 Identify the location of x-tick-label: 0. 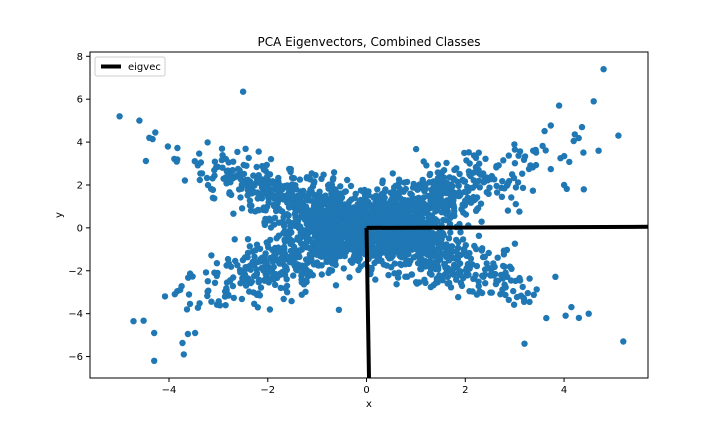
(366, 390).